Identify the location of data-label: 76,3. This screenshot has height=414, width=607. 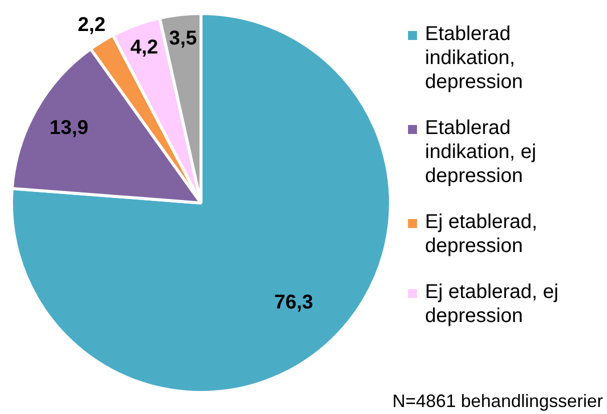
(294, 303).